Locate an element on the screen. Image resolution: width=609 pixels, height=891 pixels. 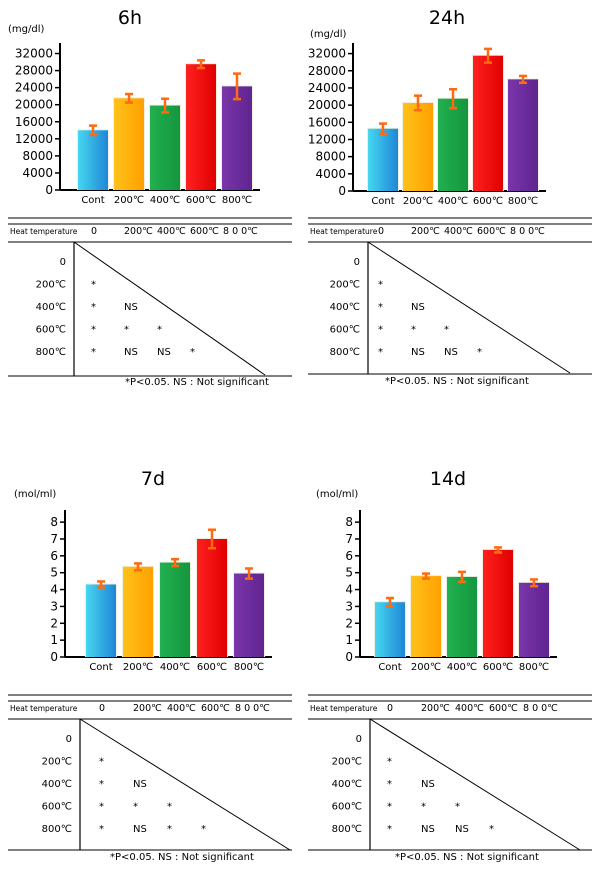
table-diagonal is located at coordinates (475, 784).